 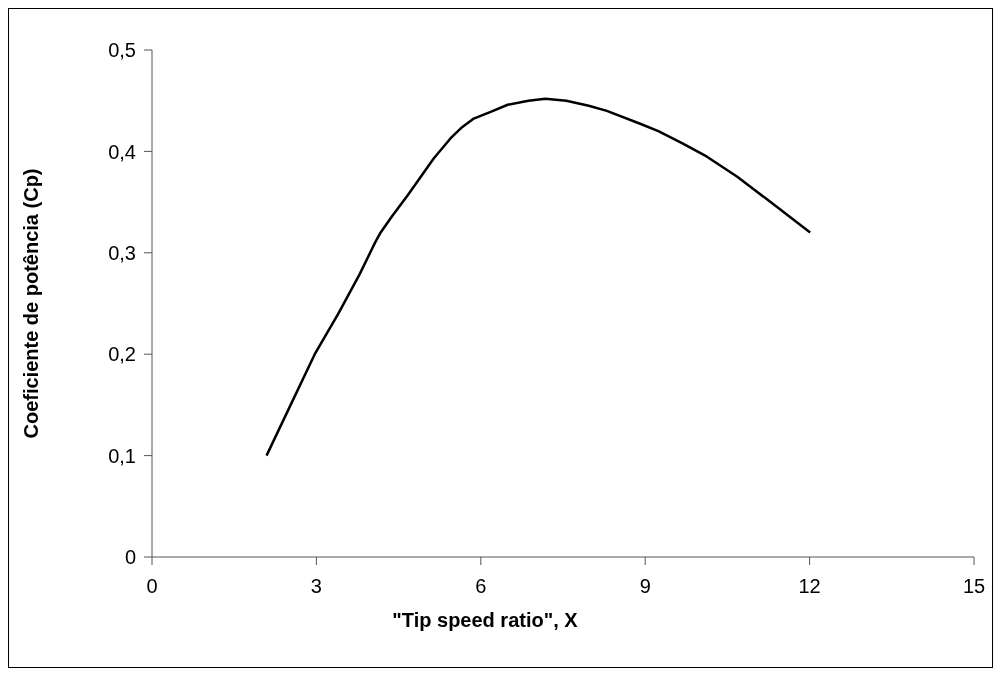 What do you see at coordinates (122, 455) in the screenshot?
I see `y-tick-label: 0,1` at bounding box center [122, 455].